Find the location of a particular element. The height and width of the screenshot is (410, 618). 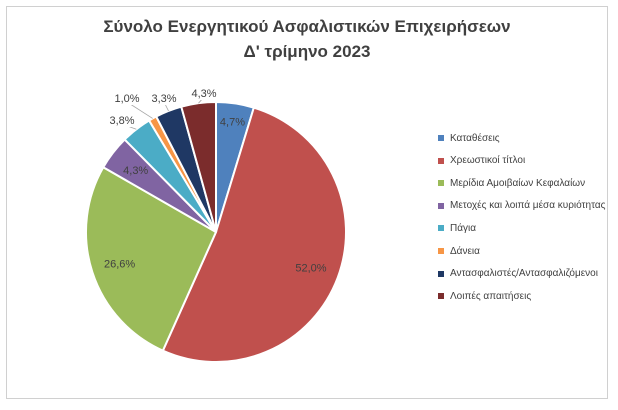

legend-item: Αντασφαλιστές/Αντασφαλιζόμενοι is located at coordinates (518, 274).